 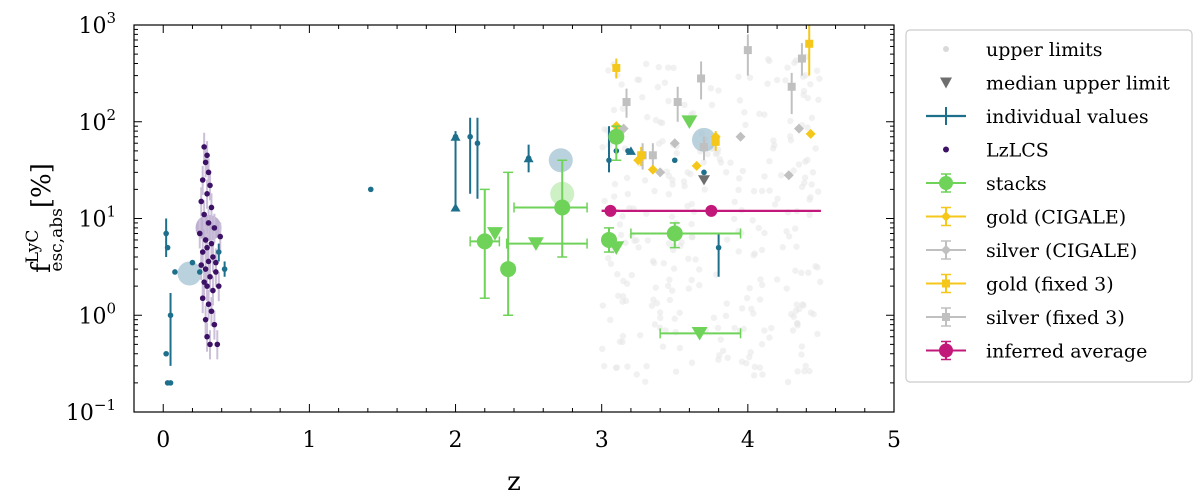 I want to click on y-tick-label: 10⁰, so click(x=97, y=314).